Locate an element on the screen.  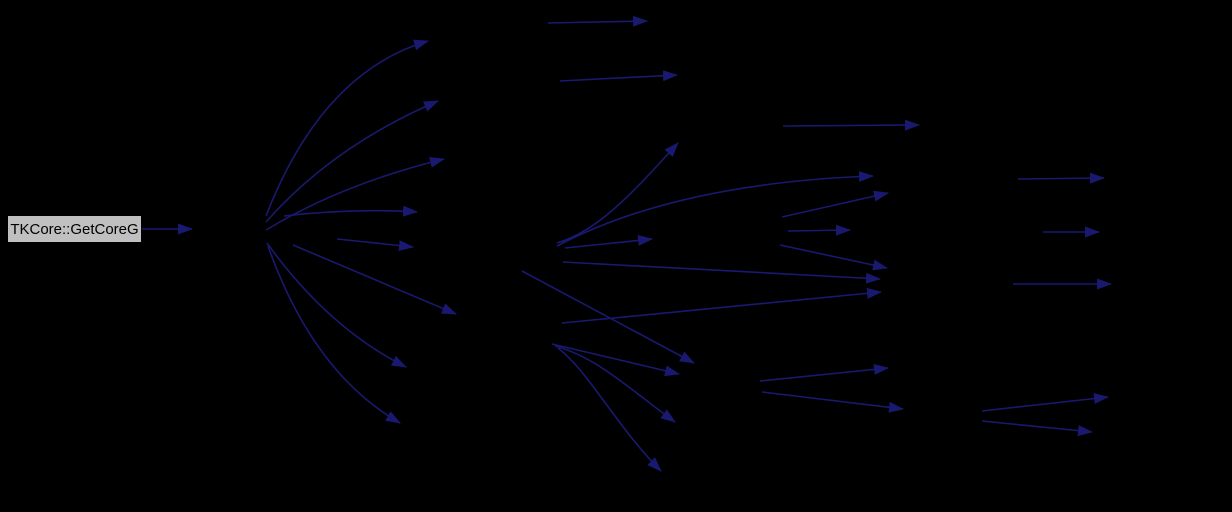
graph-node-label: TKCore::GetCoreG is located at coordinates (74, 229).